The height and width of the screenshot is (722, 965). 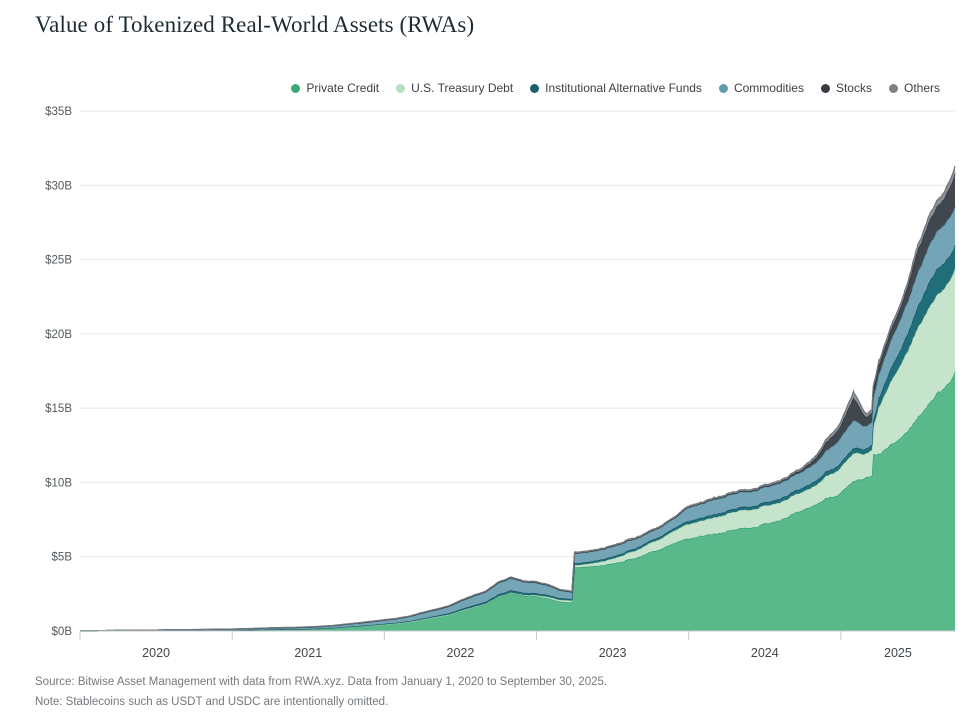 What do you see at coordinates (613, 653) in the screenshot?
I see `x-axis-label: 2023` at bounding box center [613, 653].